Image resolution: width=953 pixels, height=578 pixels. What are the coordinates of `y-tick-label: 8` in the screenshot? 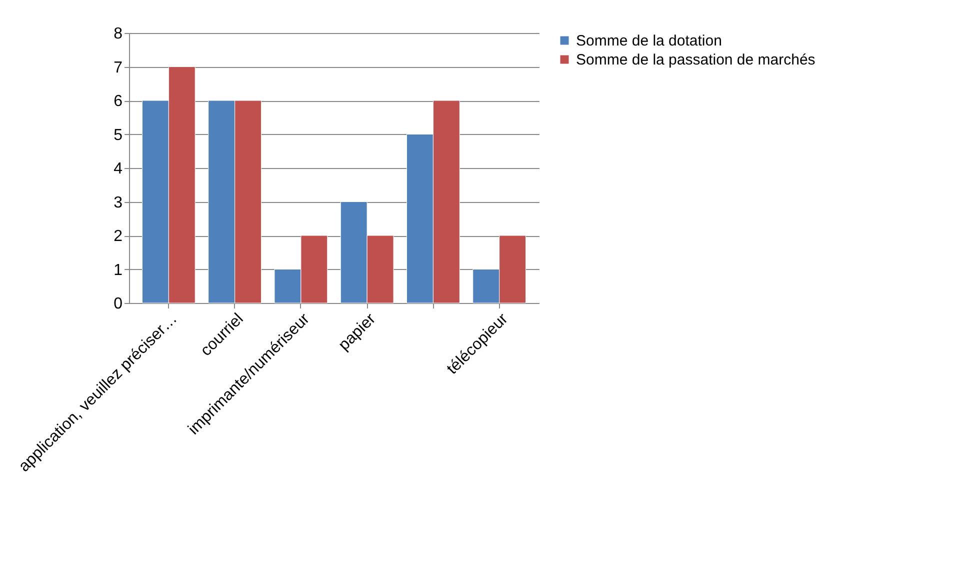 It's located at (118, 34).